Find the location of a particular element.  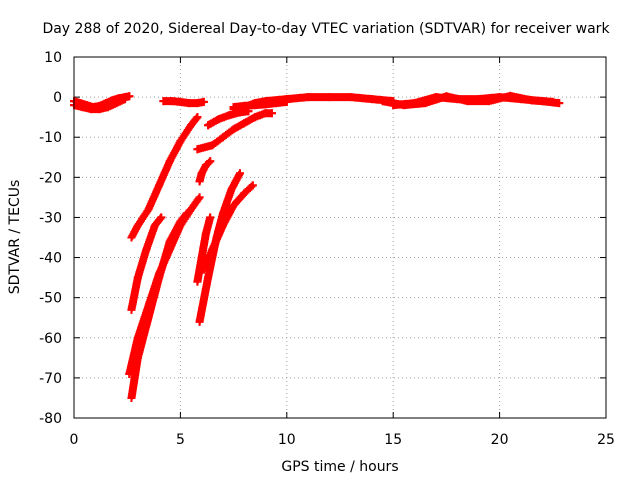

x-tick-label: 10 is located at coordinates (287, 440).